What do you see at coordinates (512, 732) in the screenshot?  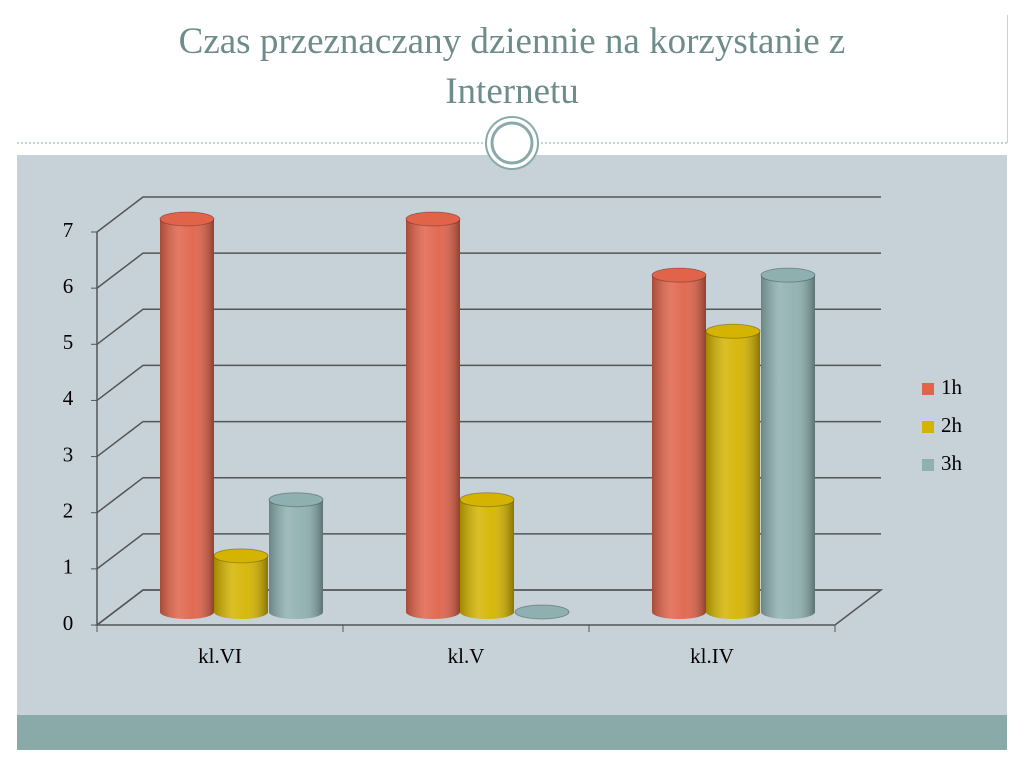 I see `footer-band` at bounding box center [512, 732].